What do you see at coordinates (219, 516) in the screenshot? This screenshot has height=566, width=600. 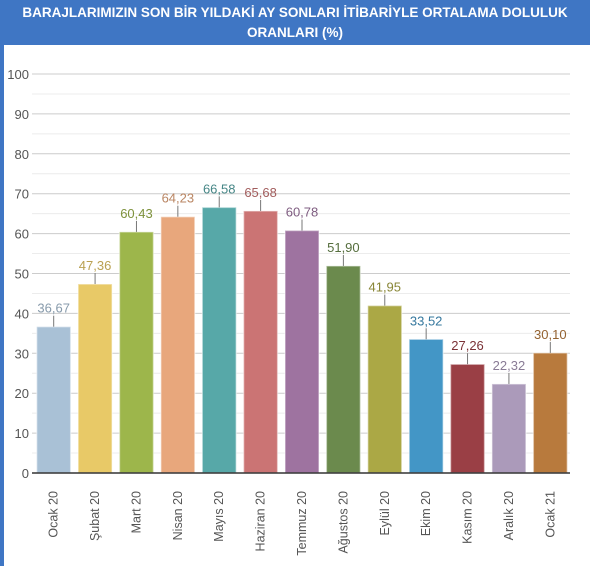 I see `x-tick-label: Mayıs 20` at bounding box center [219, 516].